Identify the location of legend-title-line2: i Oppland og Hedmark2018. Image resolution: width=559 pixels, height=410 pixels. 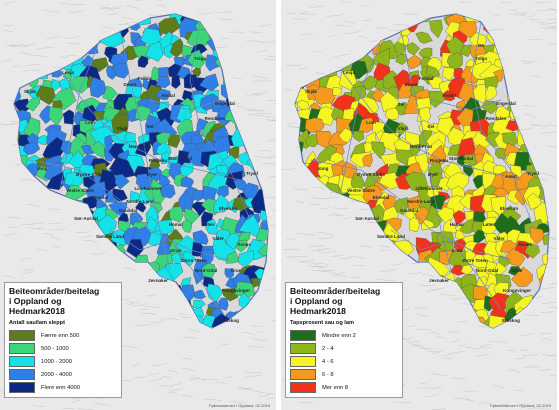
(37, 306).